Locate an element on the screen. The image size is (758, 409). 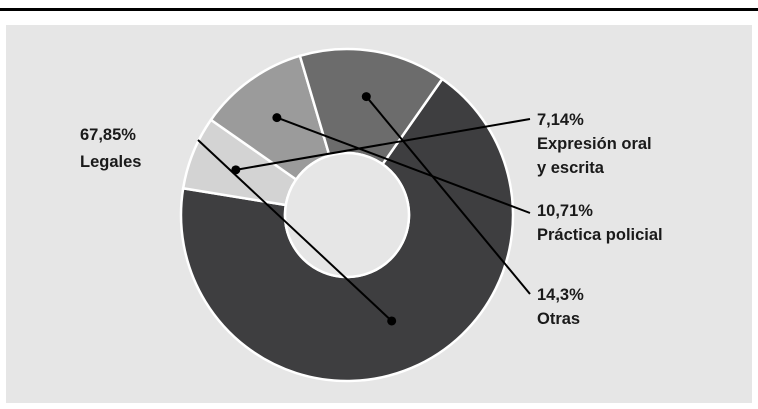
slice-name-label: Expresión oral is located at coordinates (594, 144).